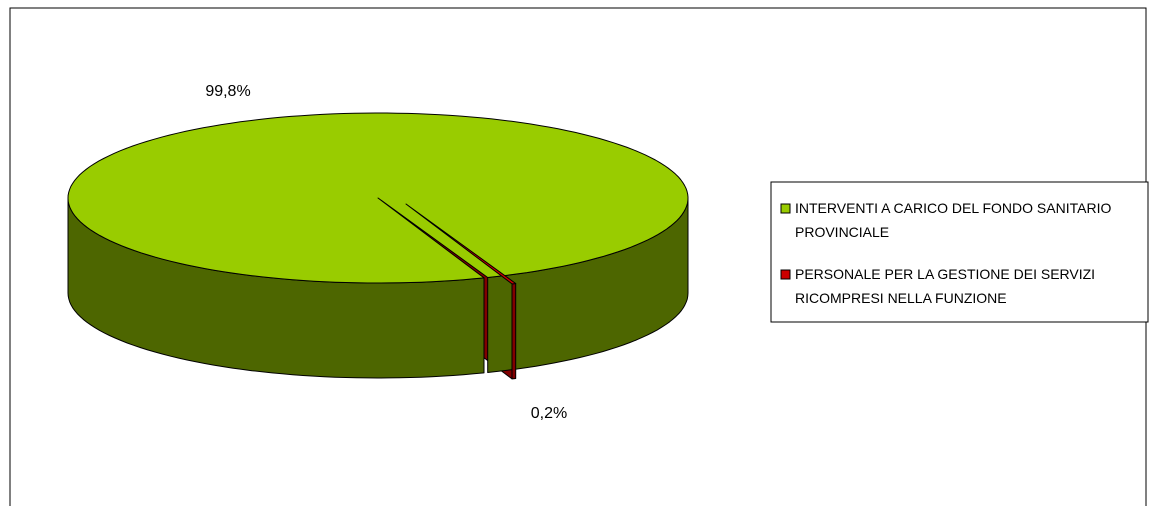 The image size is (1155, 506). What do you see at coordinates (549, 413) in the screenshot?
I see `data-label: 0,2%` at bounding box center [549, 413].